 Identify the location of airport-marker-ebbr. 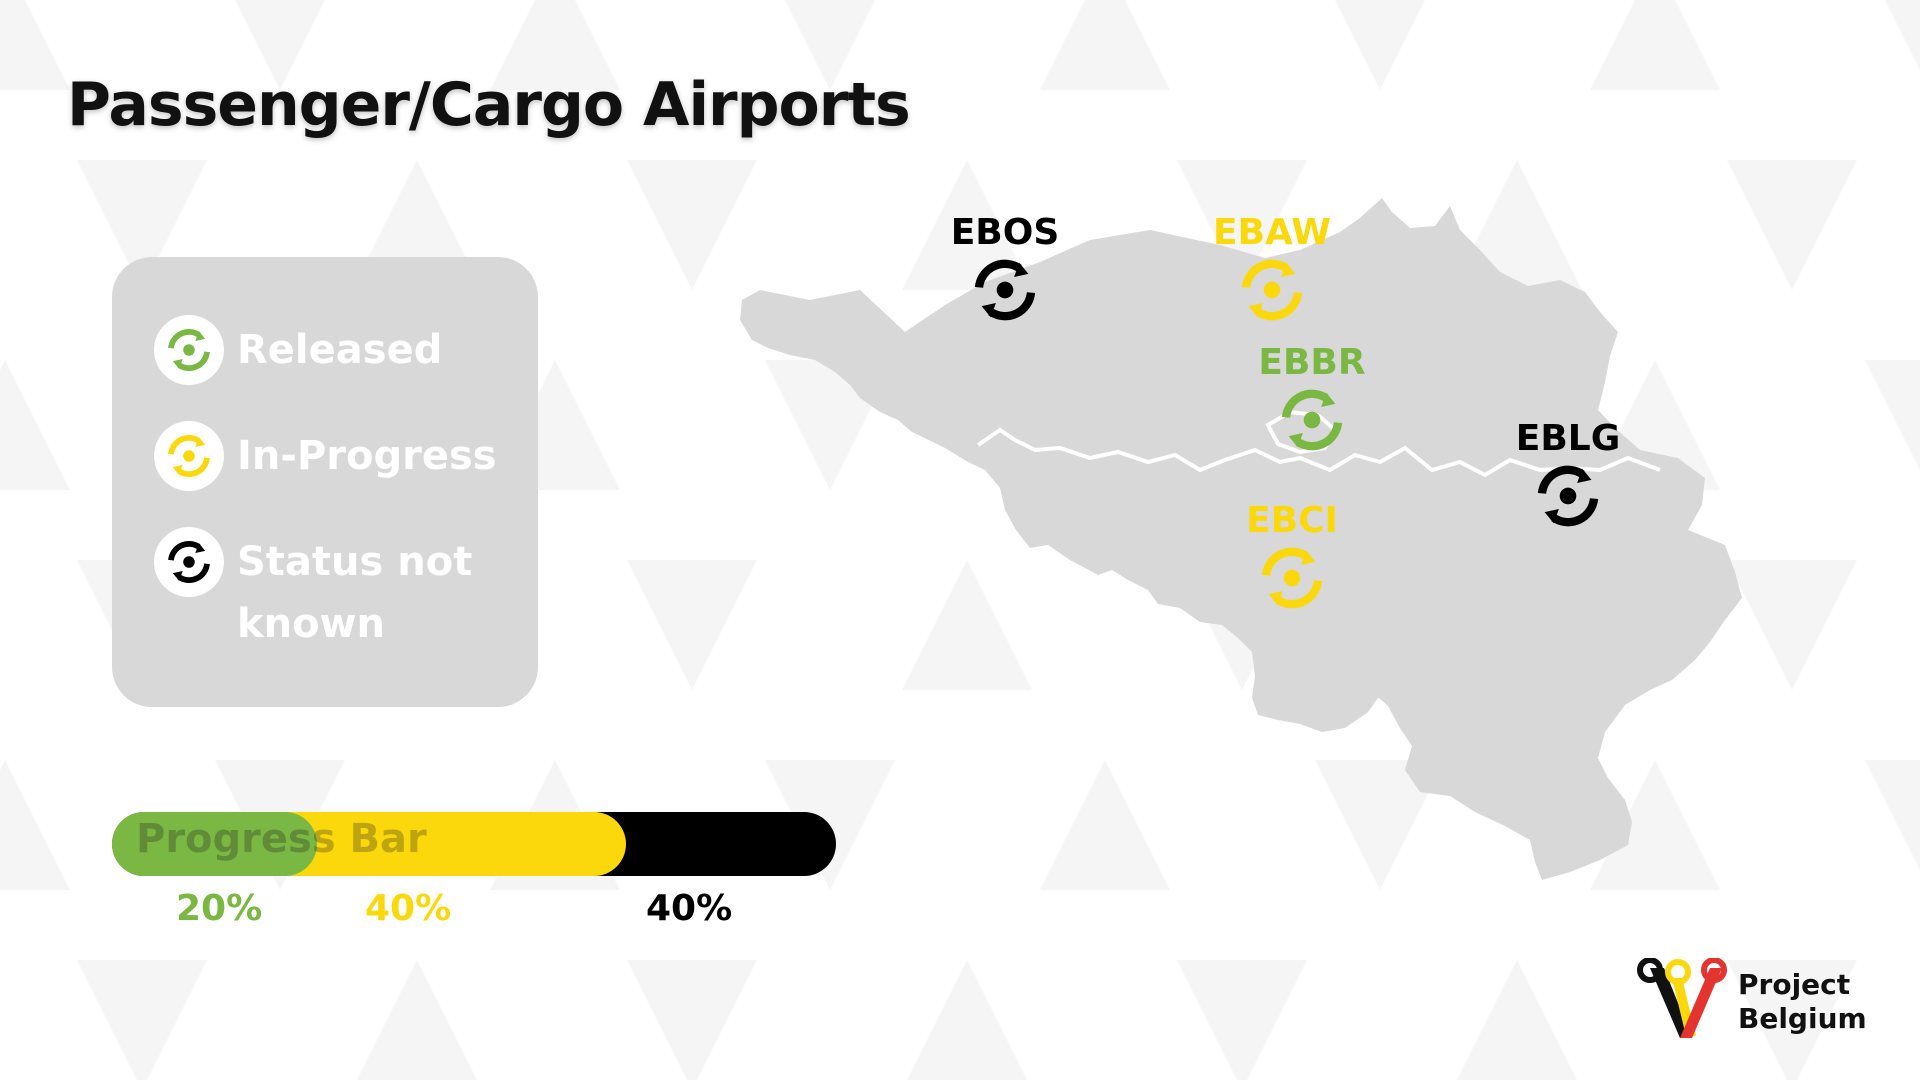
(1312, 420).